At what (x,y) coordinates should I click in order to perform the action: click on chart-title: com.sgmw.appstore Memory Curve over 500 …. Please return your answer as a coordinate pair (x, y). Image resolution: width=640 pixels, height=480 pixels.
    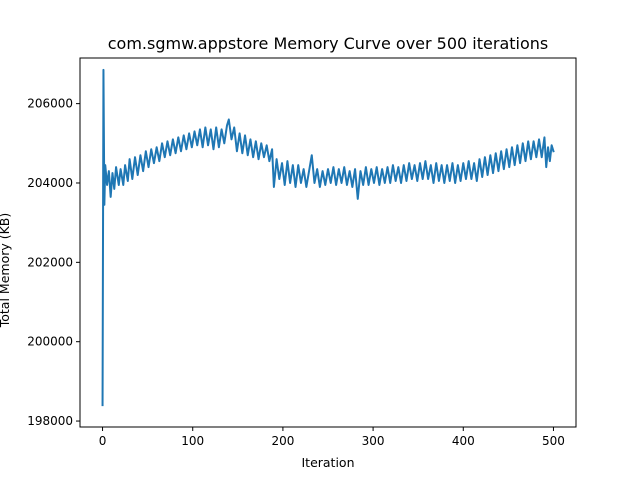
    Looking at the image, I should click on (328, 43).